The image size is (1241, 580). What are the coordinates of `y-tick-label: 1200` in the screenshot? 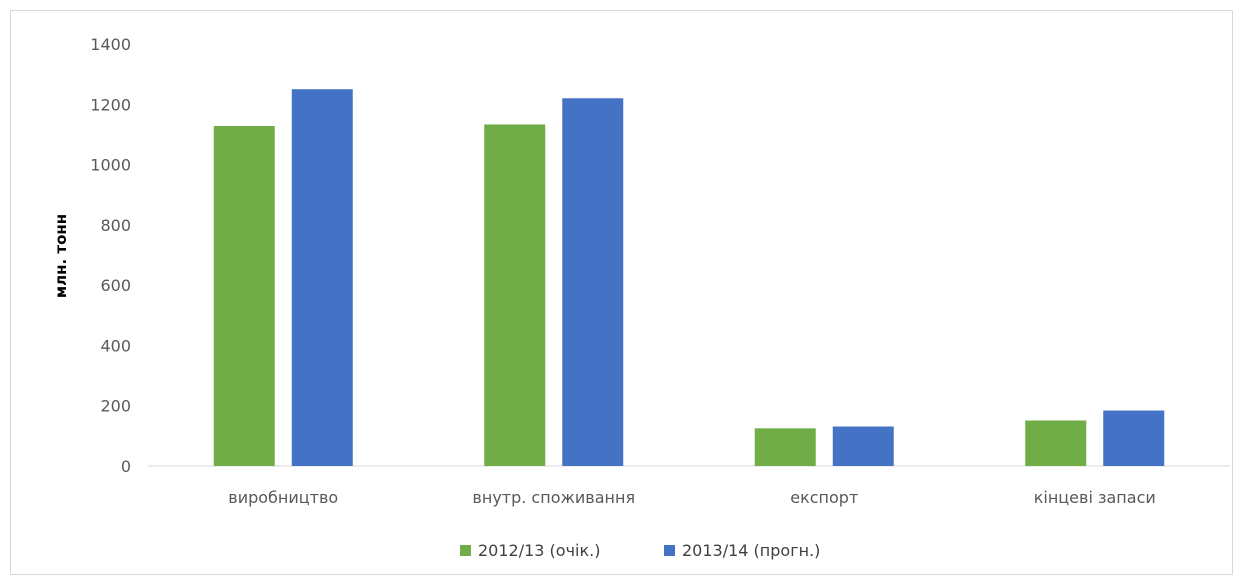 It's located at (110, 104).